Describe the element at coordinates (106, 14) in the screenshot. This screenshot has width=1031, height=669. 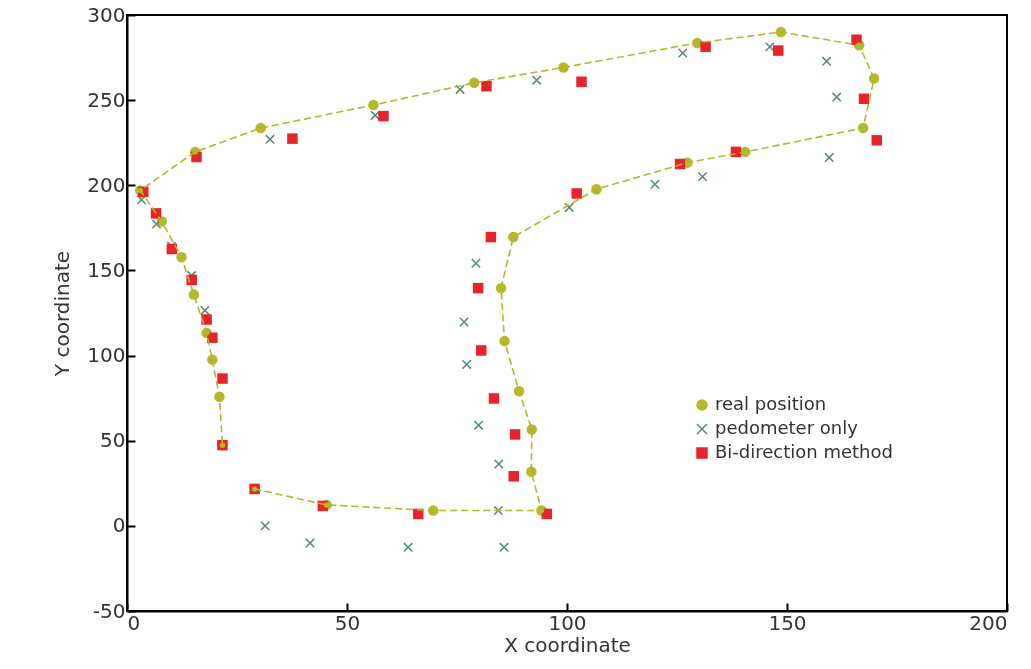
I see `y-tick-label: 300` at that location.